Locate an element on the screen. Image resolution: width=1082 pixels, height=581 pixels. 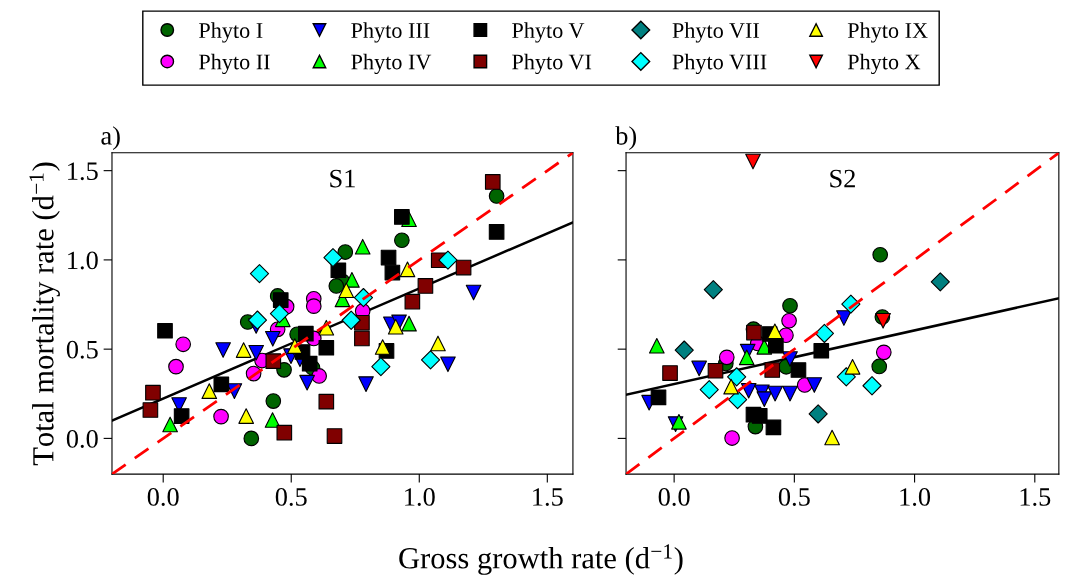
legend-label: Phyto VII is located at coordinates (716, 32).